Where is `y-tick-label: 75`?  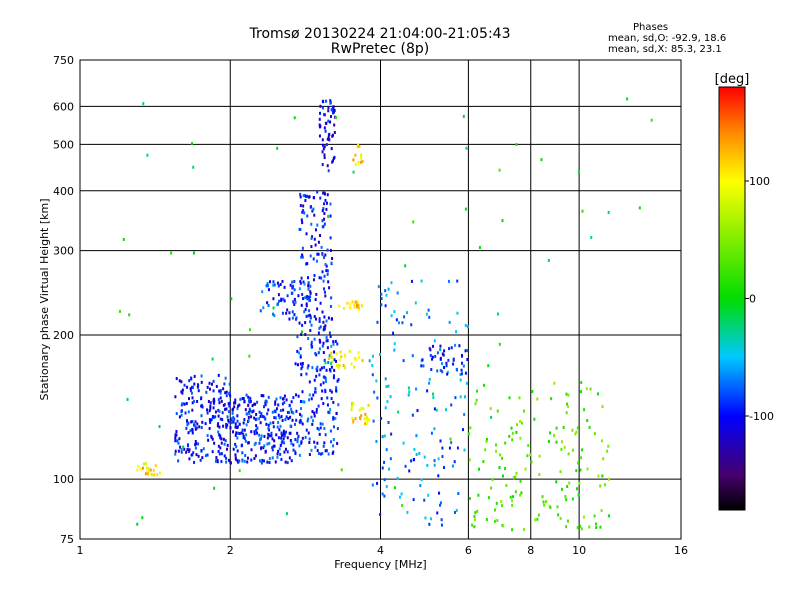 y-tick-label: 75 is located at coordinates (67, 539).